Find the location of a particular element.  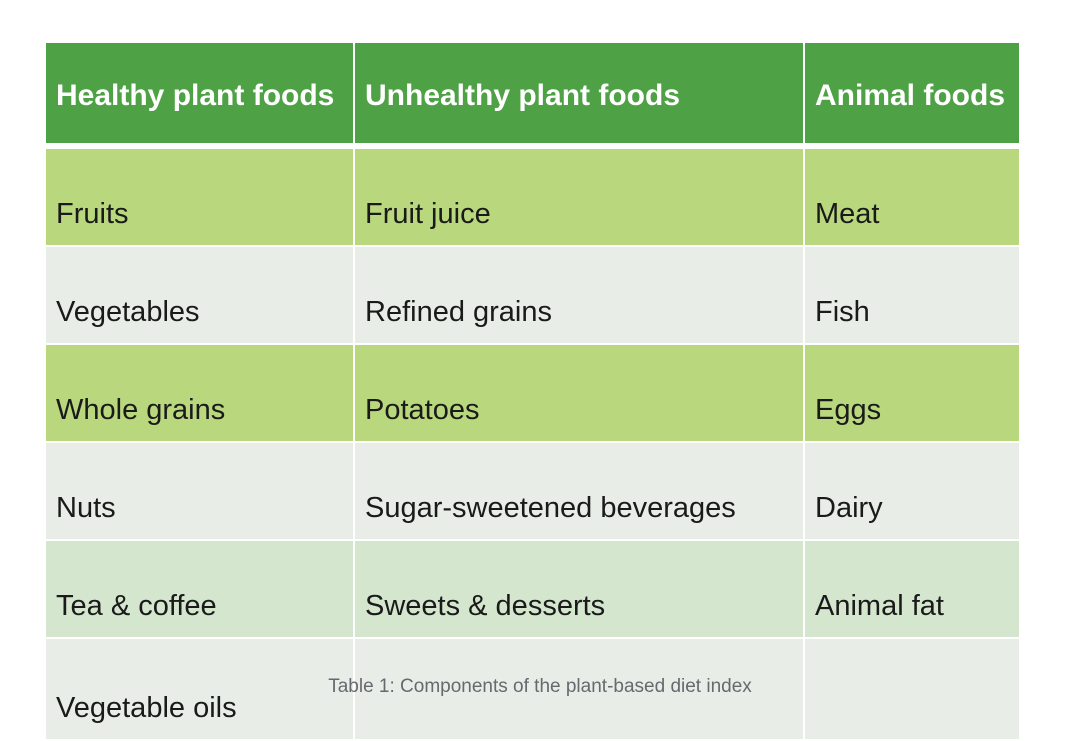

table-row: Vegetables Refined grains Fish is located at coordinates (532, 295).